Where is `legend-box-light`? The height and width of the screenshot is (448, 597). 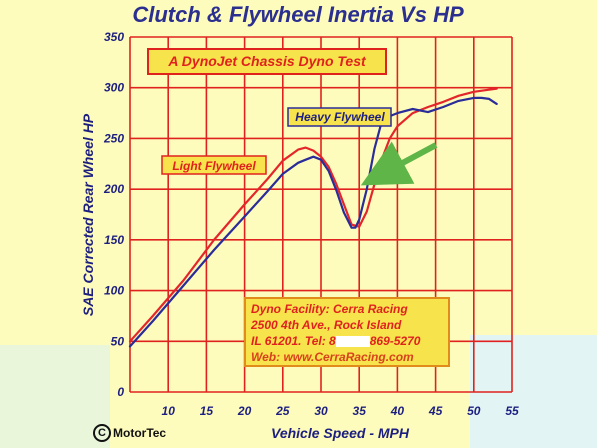
legend-box-light is located at coordinates (214, 165).